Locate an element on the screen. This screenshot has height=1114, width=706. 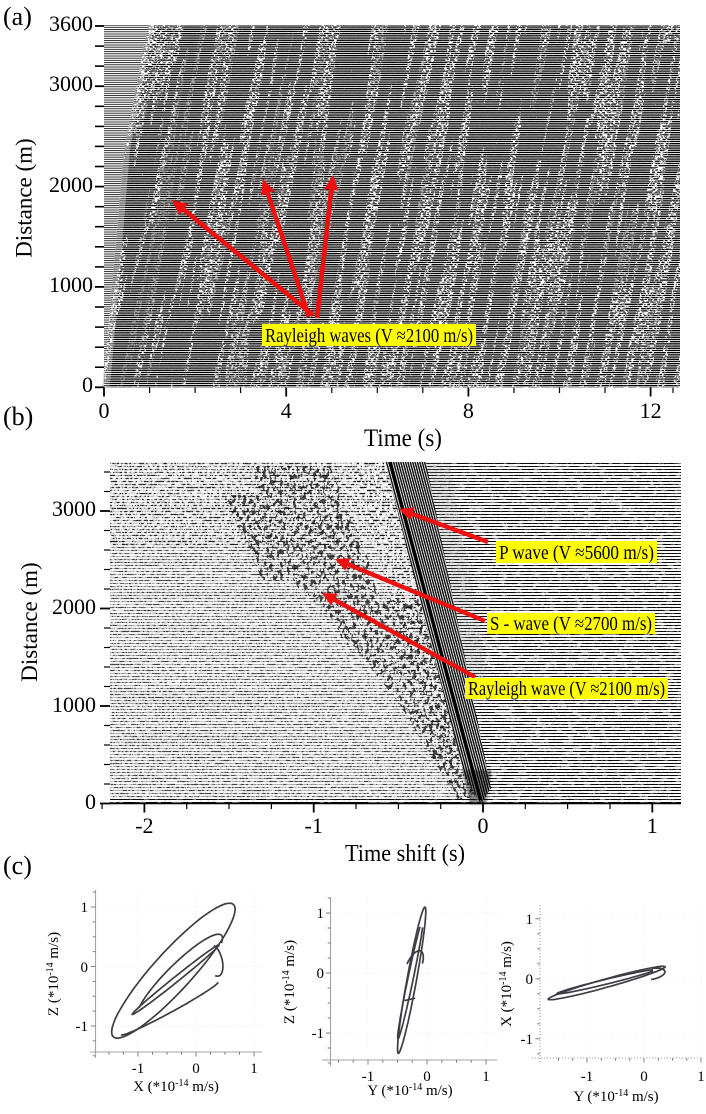
svg-text: 12 is located at coordinates (651, 410).